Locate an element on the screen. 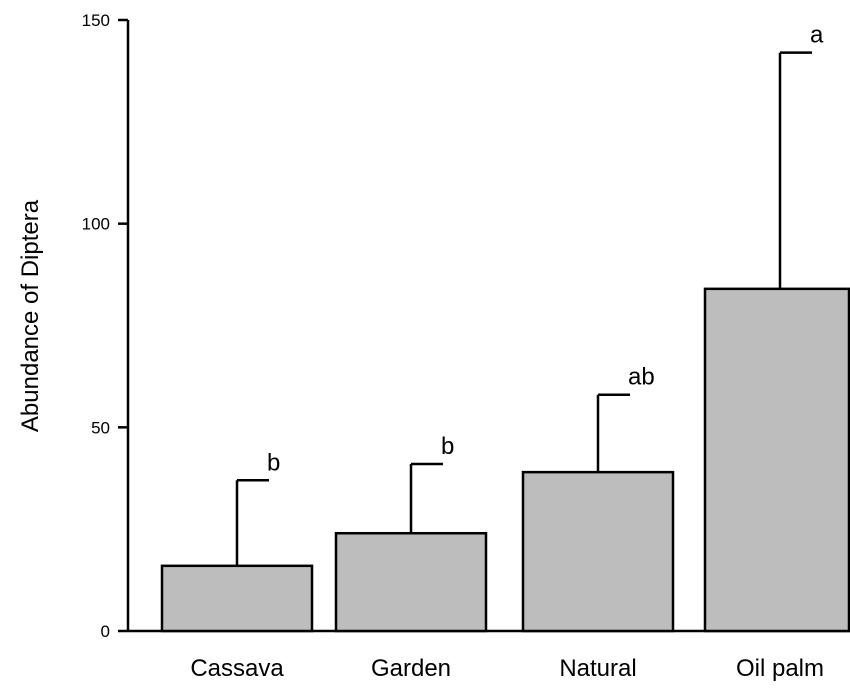  bar-natural is located at coordinates (598, 551).